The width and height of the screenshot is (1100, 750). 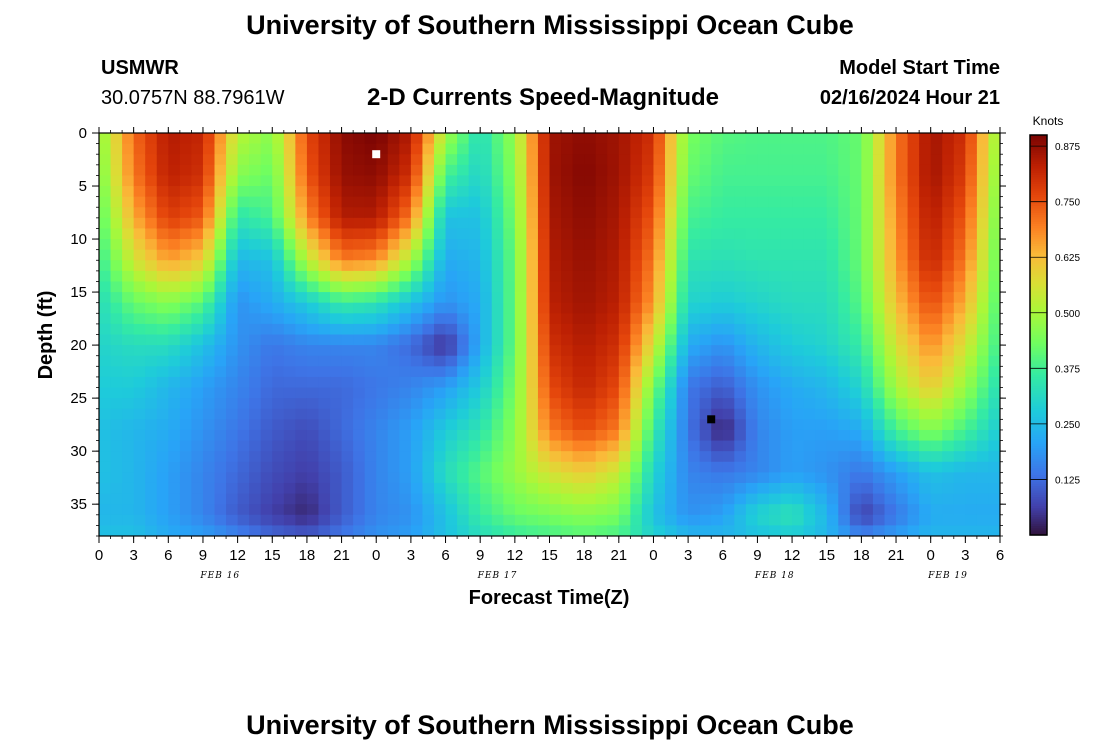 What do you see at coordinates (723, 555) in the screenshot?
I see `x-tick-label: 6` at bounding box center [723, 555].